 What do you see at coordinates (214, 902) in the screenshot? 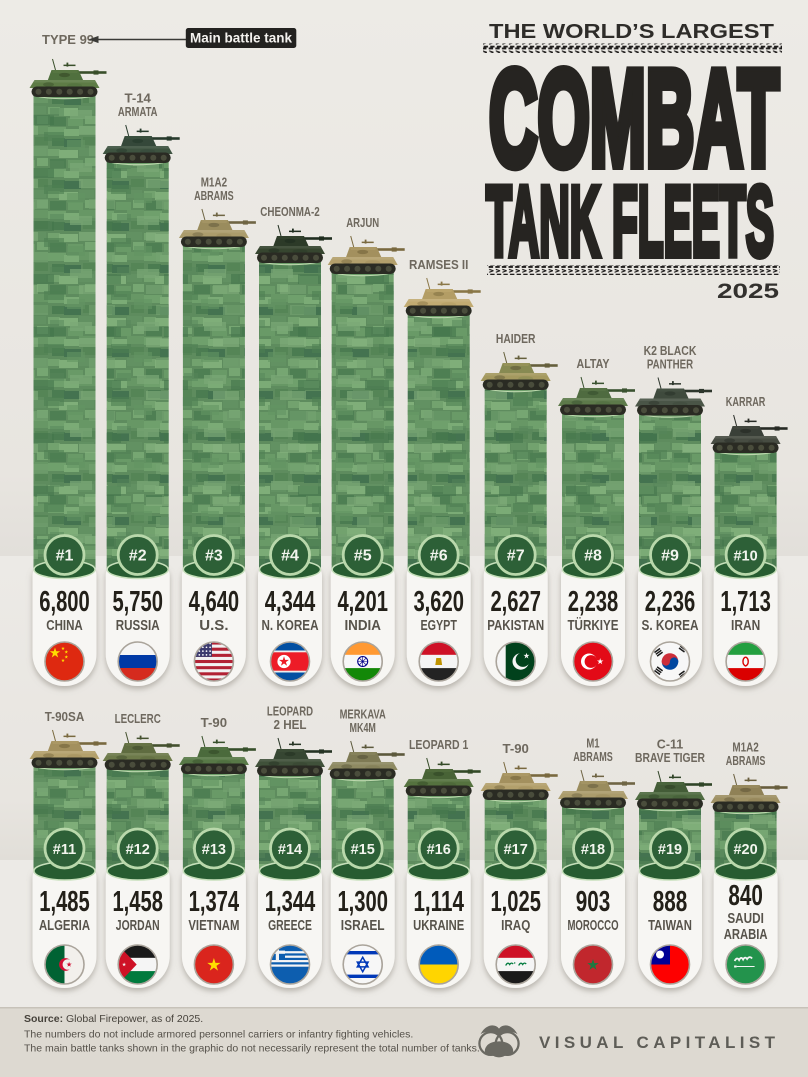
I see `svg-text: 1,374` at bounding box center [214, 902].